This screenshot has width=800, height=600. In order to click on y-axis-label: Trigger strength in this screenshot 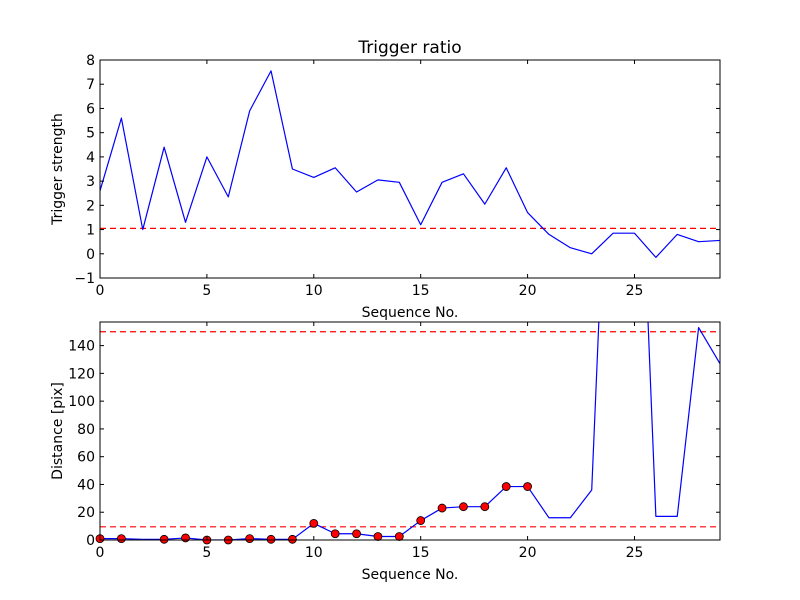, I will do `click(58, 169)`.